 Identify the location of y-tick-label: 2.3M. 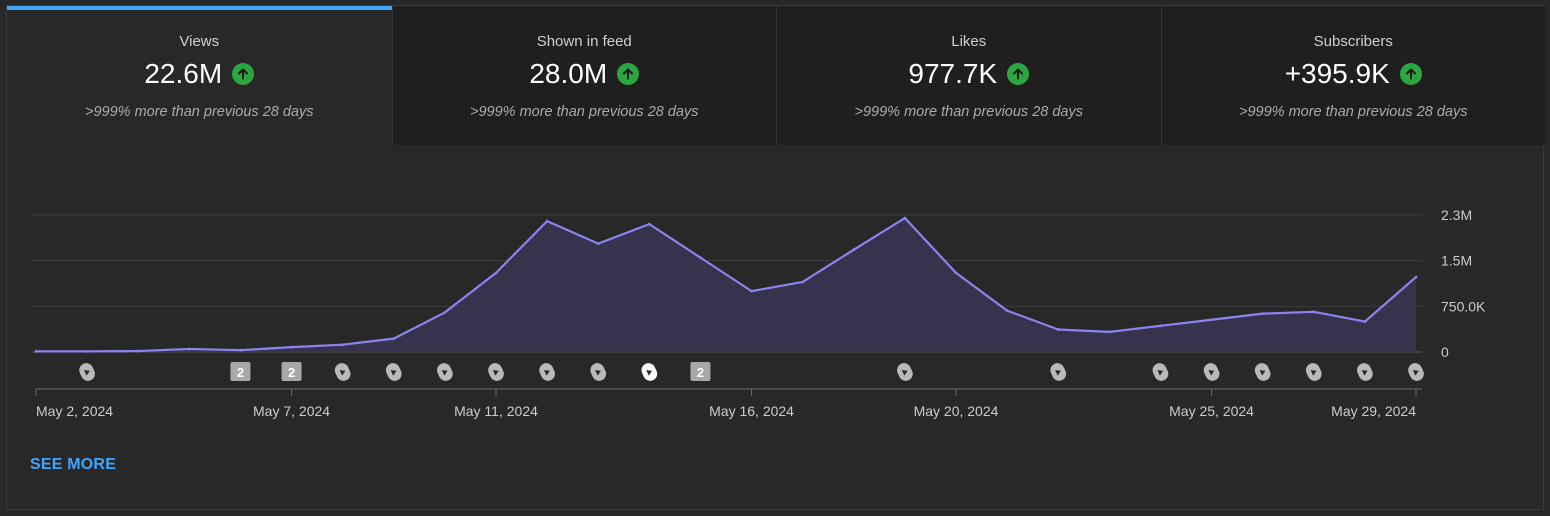
(1456, 215).